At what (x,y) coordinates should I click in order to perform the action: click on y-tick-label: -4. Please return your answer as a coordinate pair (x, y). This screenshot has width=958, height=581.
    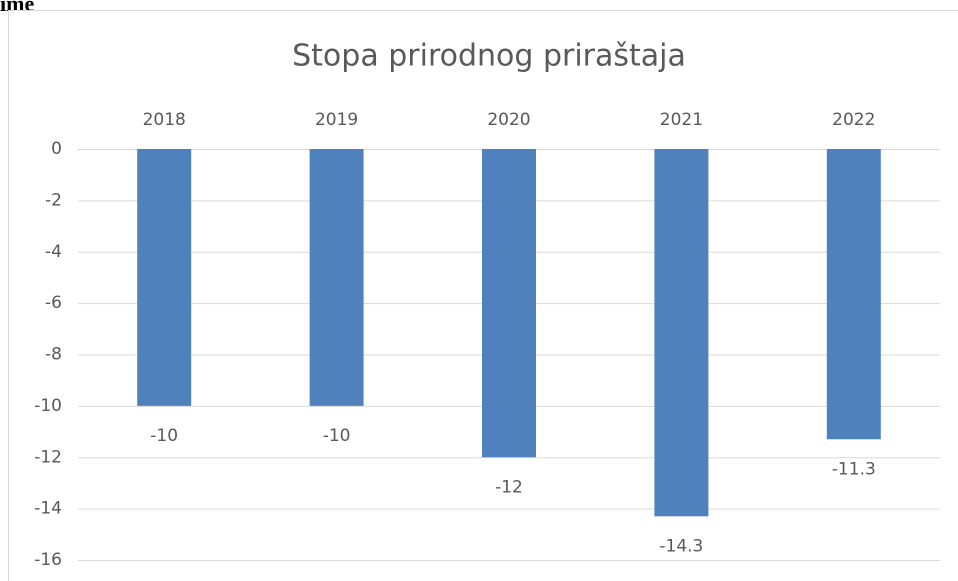
    Looking at the image, I should click on (53, 252).